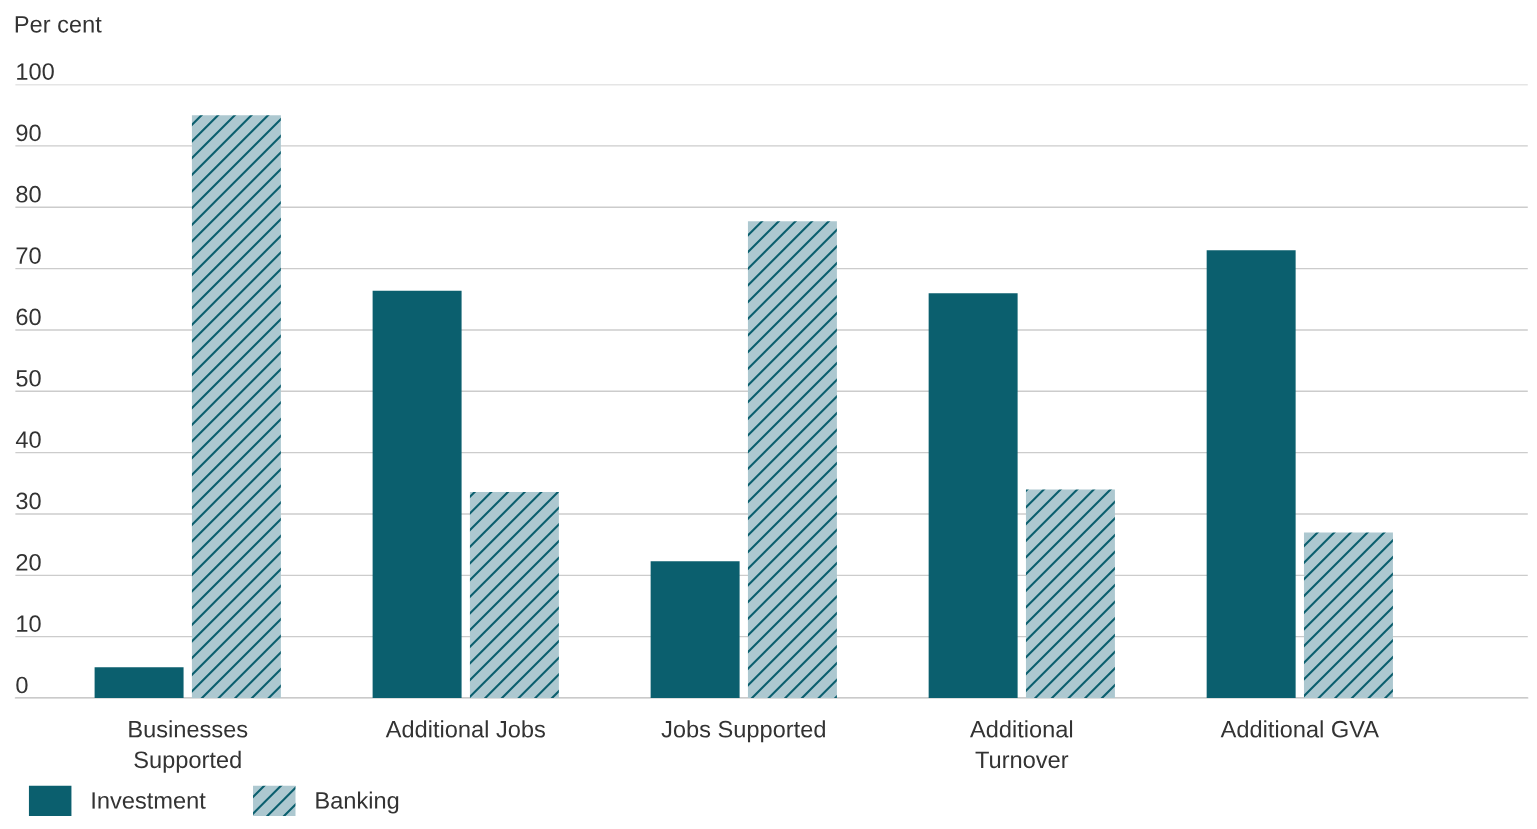 The height and width of the screenshot is (829, 1537). What do you see at coordinates (28, 439) in the screenshot?
I see `y-tick-label: 40` at bounding box center [28, 439].